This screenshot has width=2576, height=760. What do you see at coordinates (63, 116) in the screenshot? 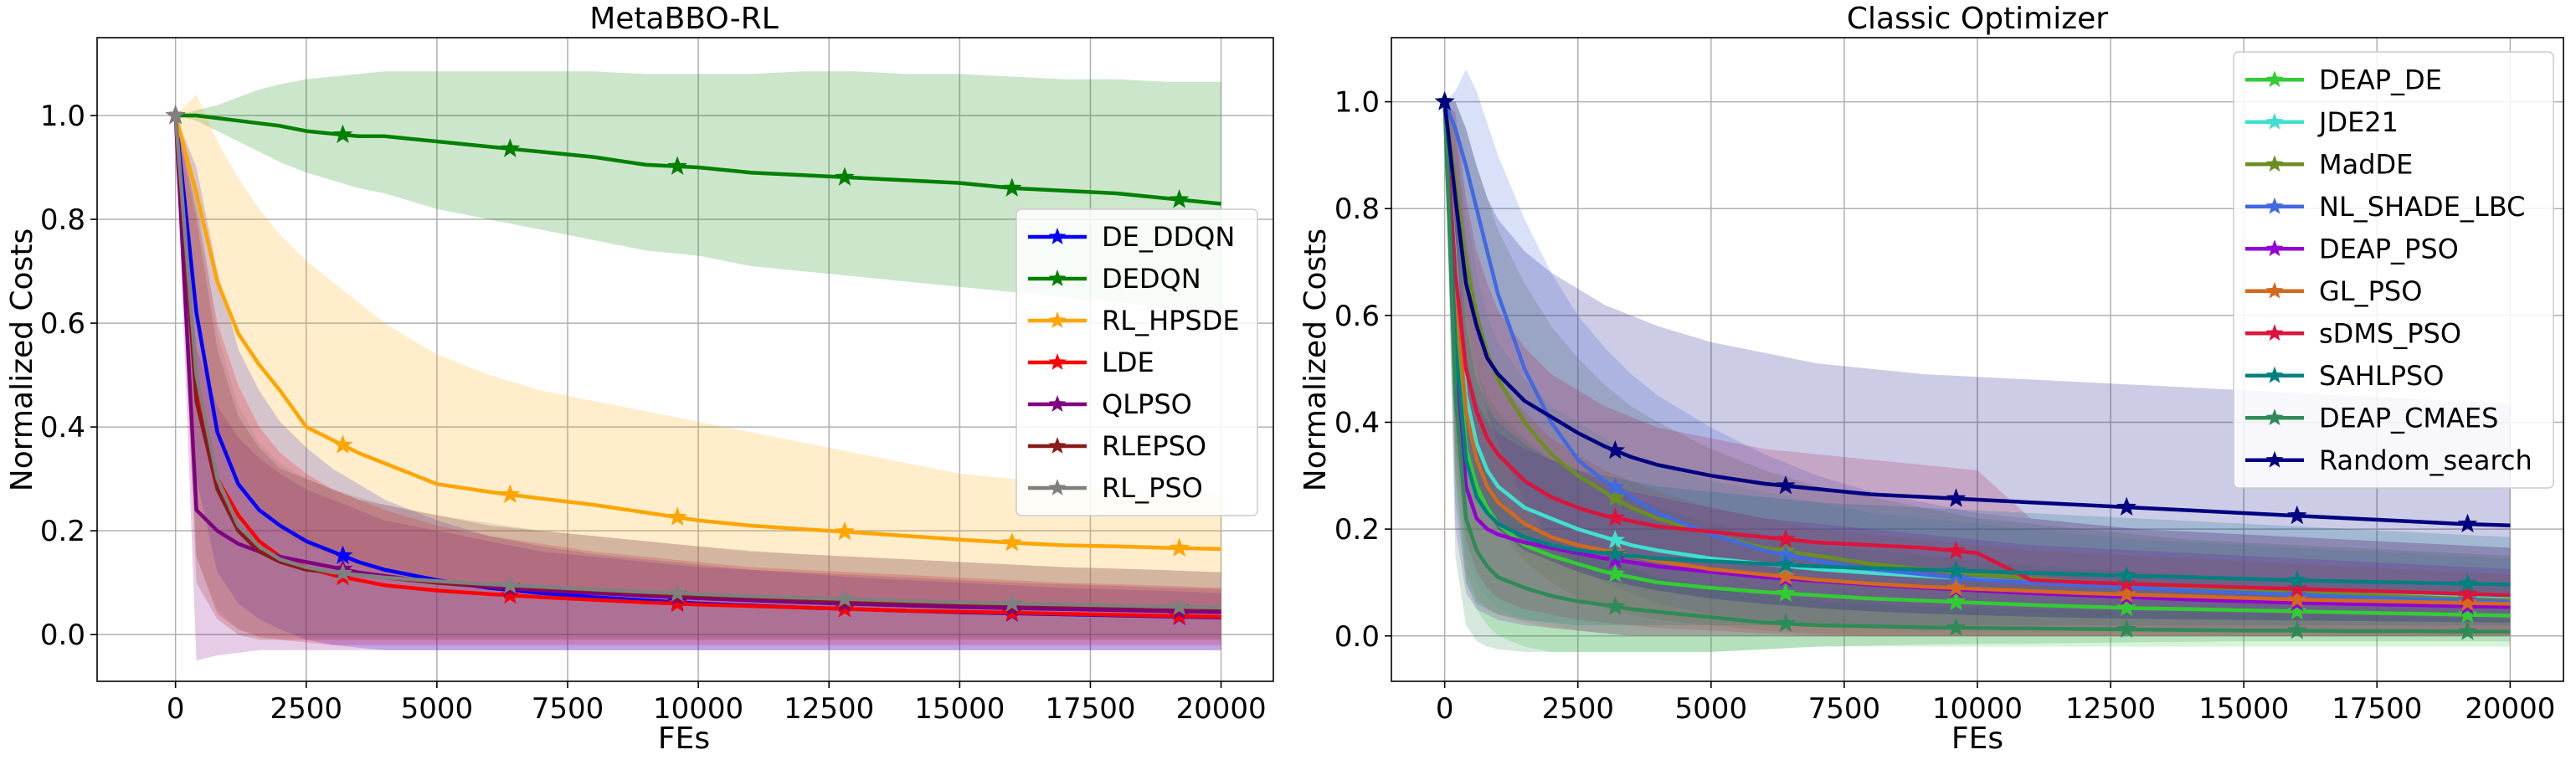
I see `y-tick-label: 1.0` at bounding box center [63, 116].